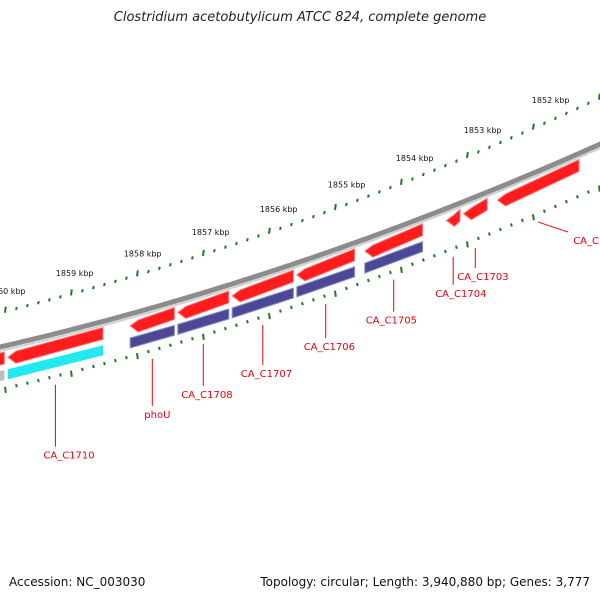 The image size is (600, 600). Describe the element at coordinates (553, 227) in the screenshot. I see `label-leader-line` at that location.